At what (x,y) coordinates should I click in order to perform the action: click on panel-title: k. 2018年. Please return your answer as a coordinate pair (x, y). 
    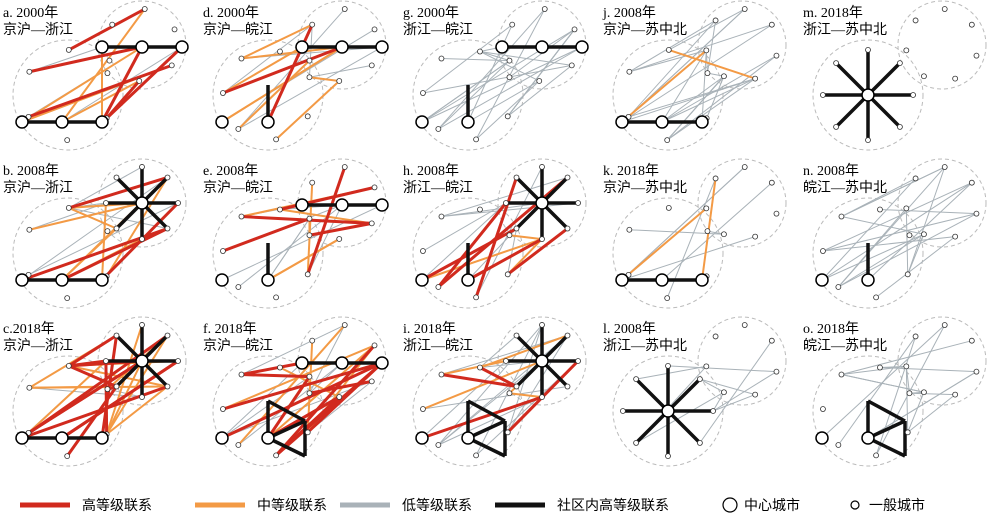
    Looking at the image, I should click on (631, 171).